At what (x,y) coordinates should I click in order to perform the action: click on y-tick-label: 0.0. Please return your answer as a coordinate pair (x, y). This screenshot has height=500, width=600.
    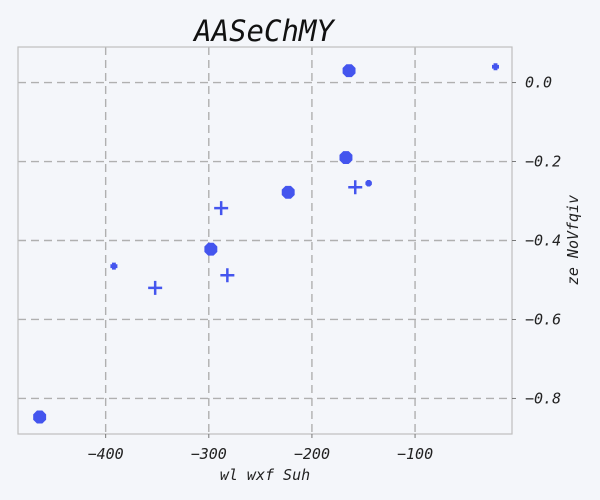
    Looking at the image, I should click on (538, 83).